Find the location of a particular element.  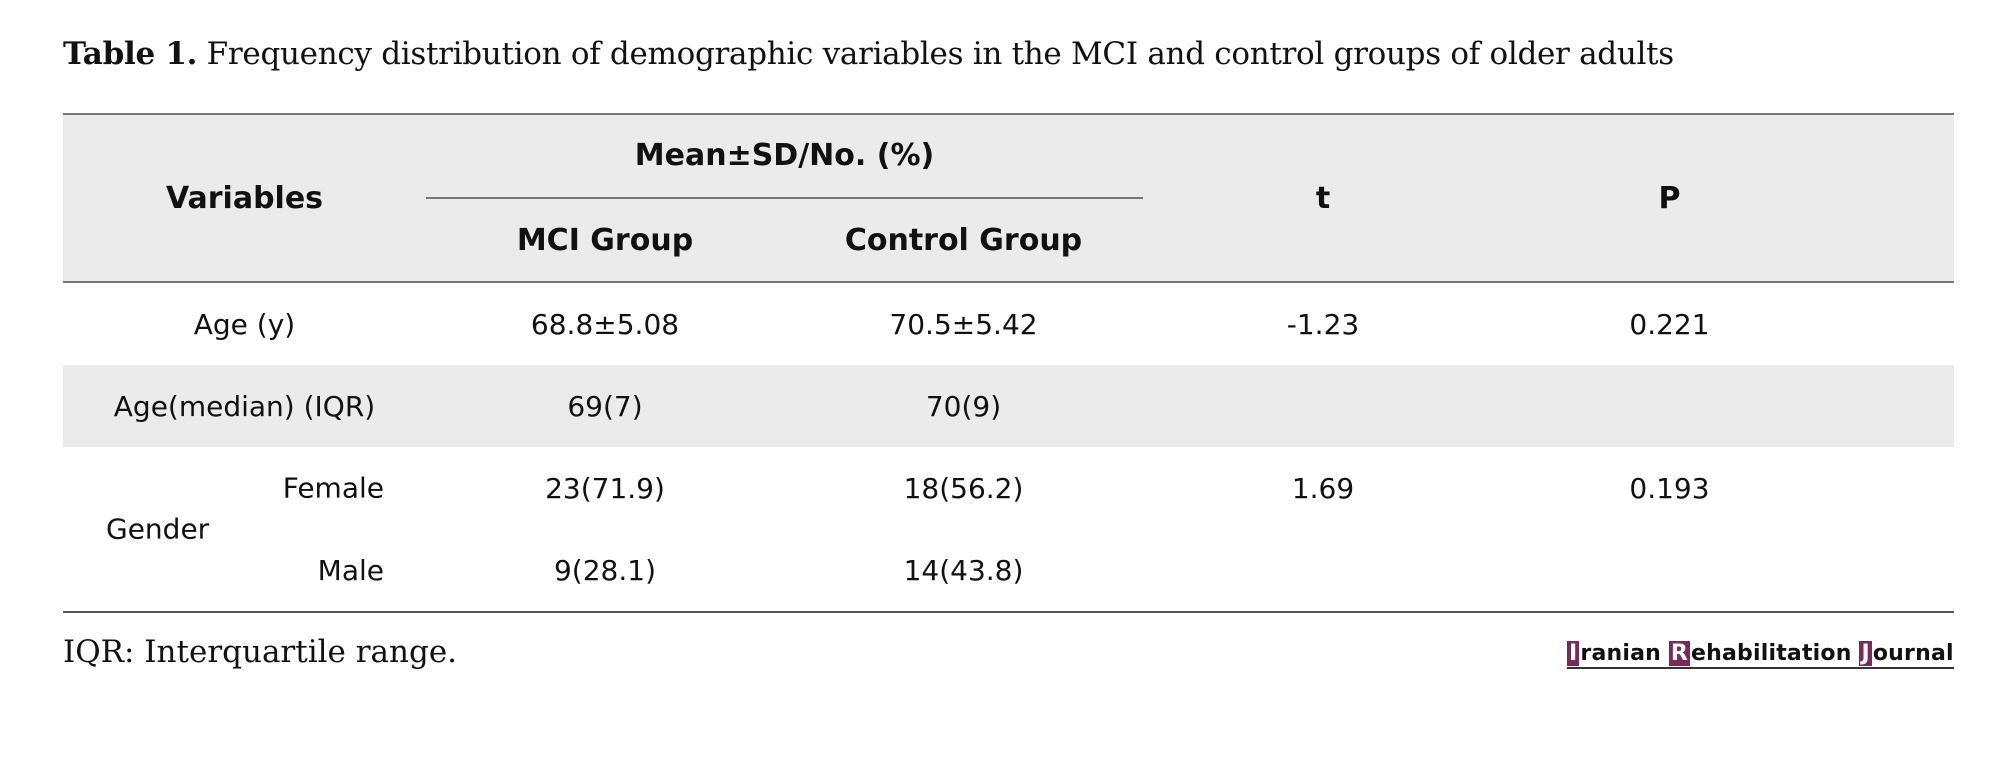

male-label: Male is located at coordinates (350, 570).